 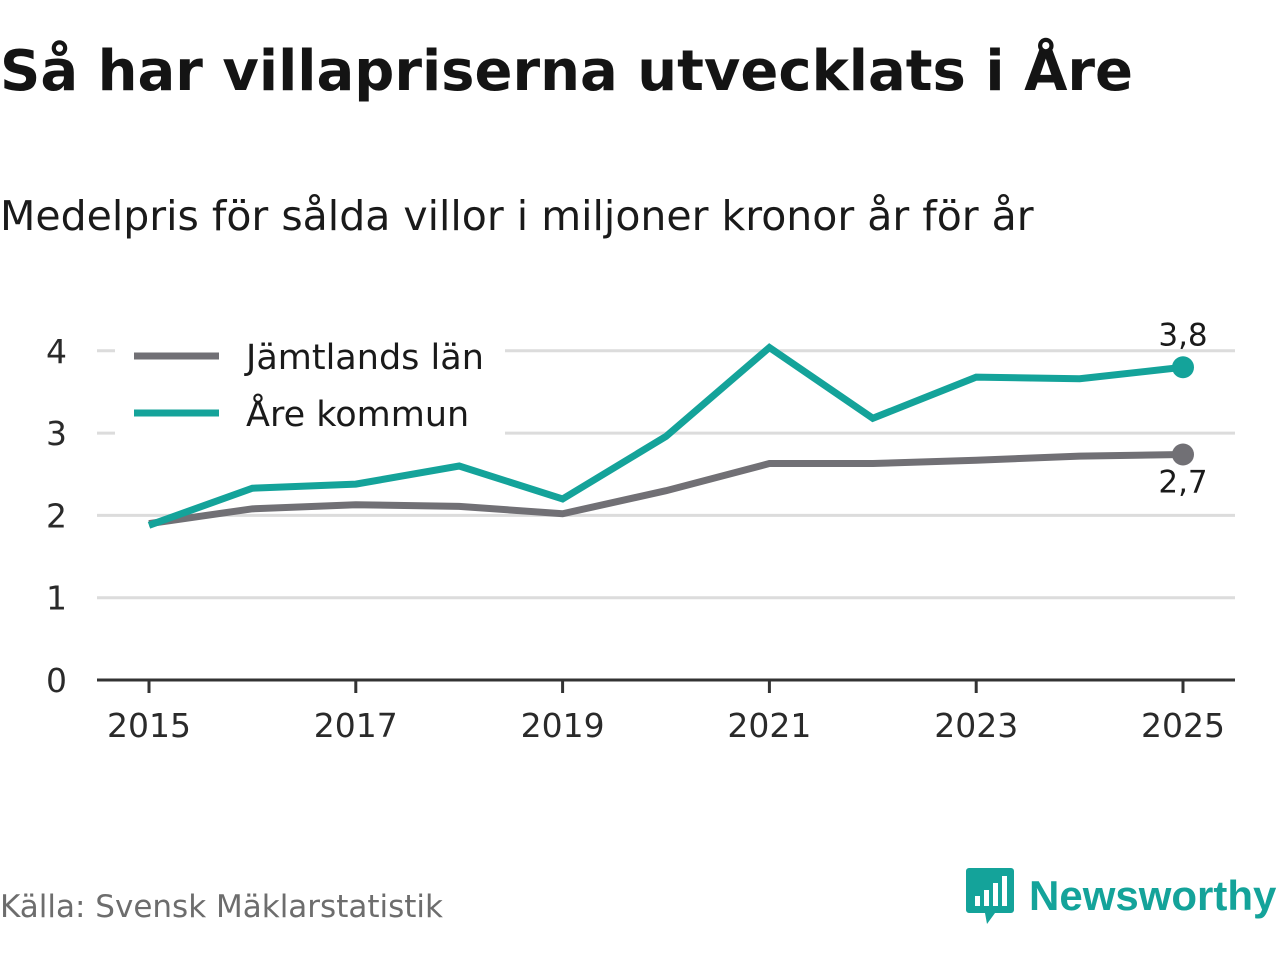 I want to click on legend-label-0: Jämtlands län, so click(x=364, y=358).